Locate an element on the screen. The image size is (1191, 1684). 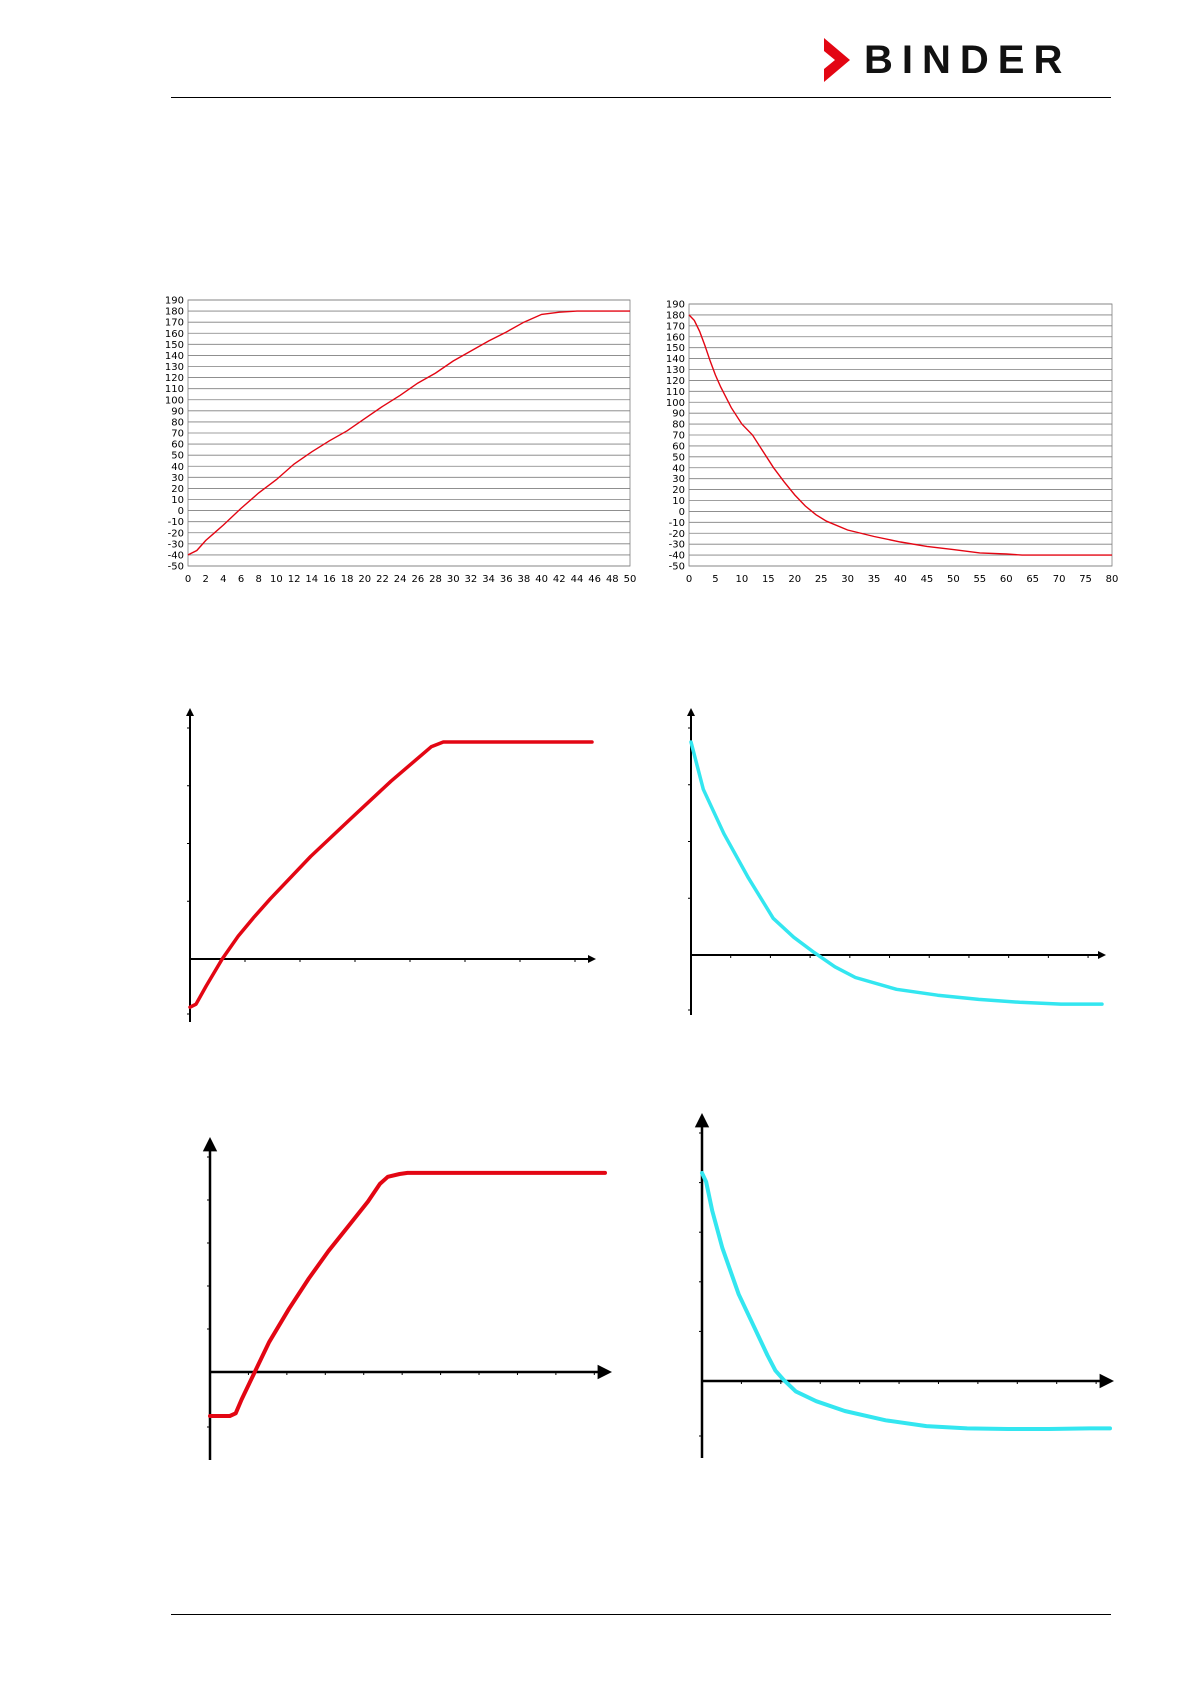
y-tick-label: 190 is located at coordinates (174, 301).